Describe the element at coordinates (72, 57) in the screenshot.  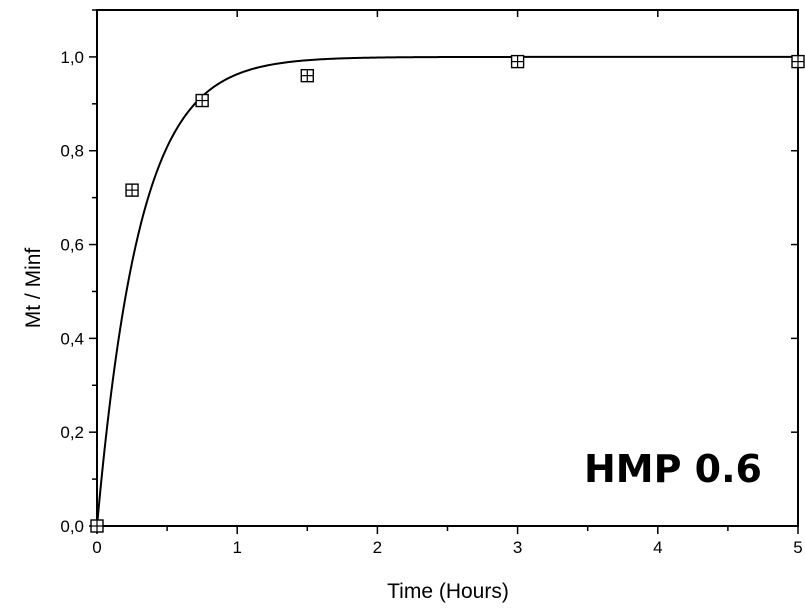
I see `y-tick-label: 1,0` at that location.